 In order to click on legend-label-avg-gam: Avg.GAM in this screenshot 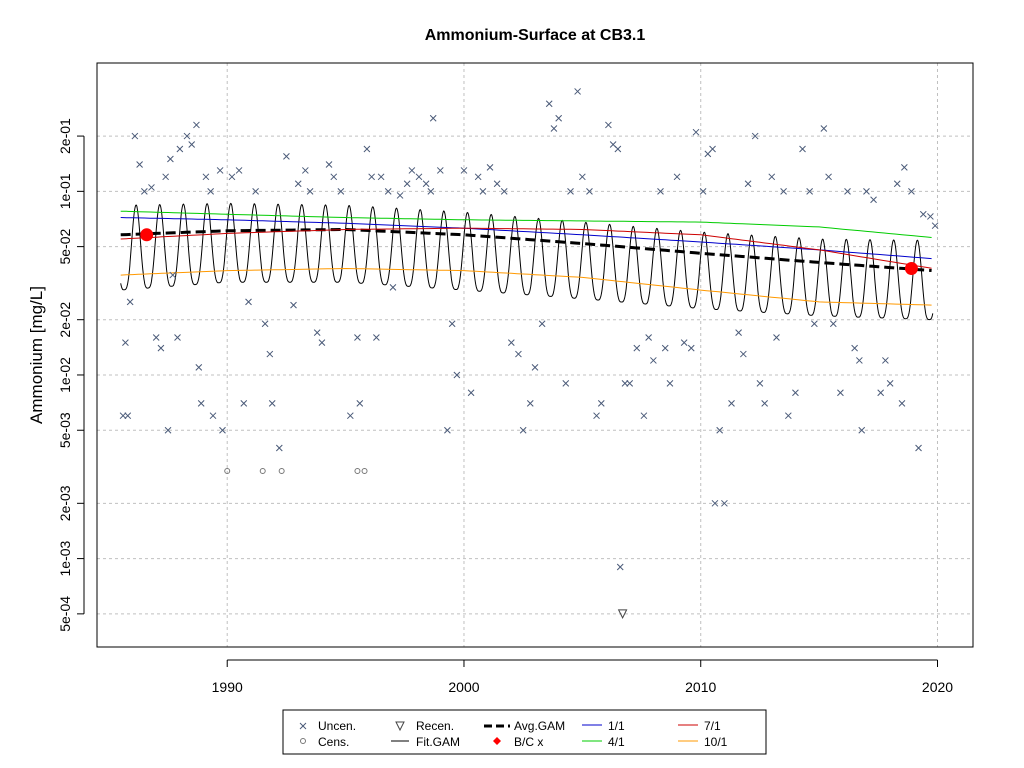, I will do `click(539, 726)`.